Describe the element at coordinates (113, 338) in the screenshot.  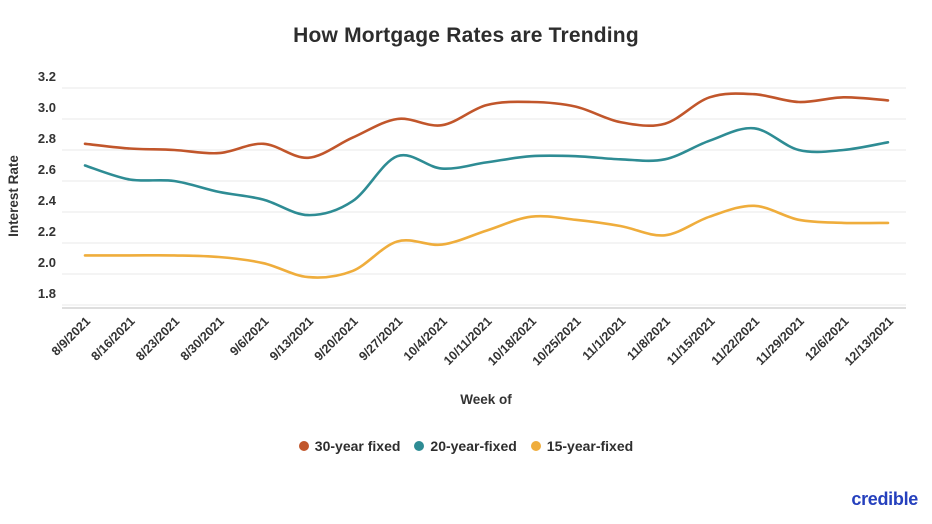
I see `x-tick-label: 8/16/2021` at that location.